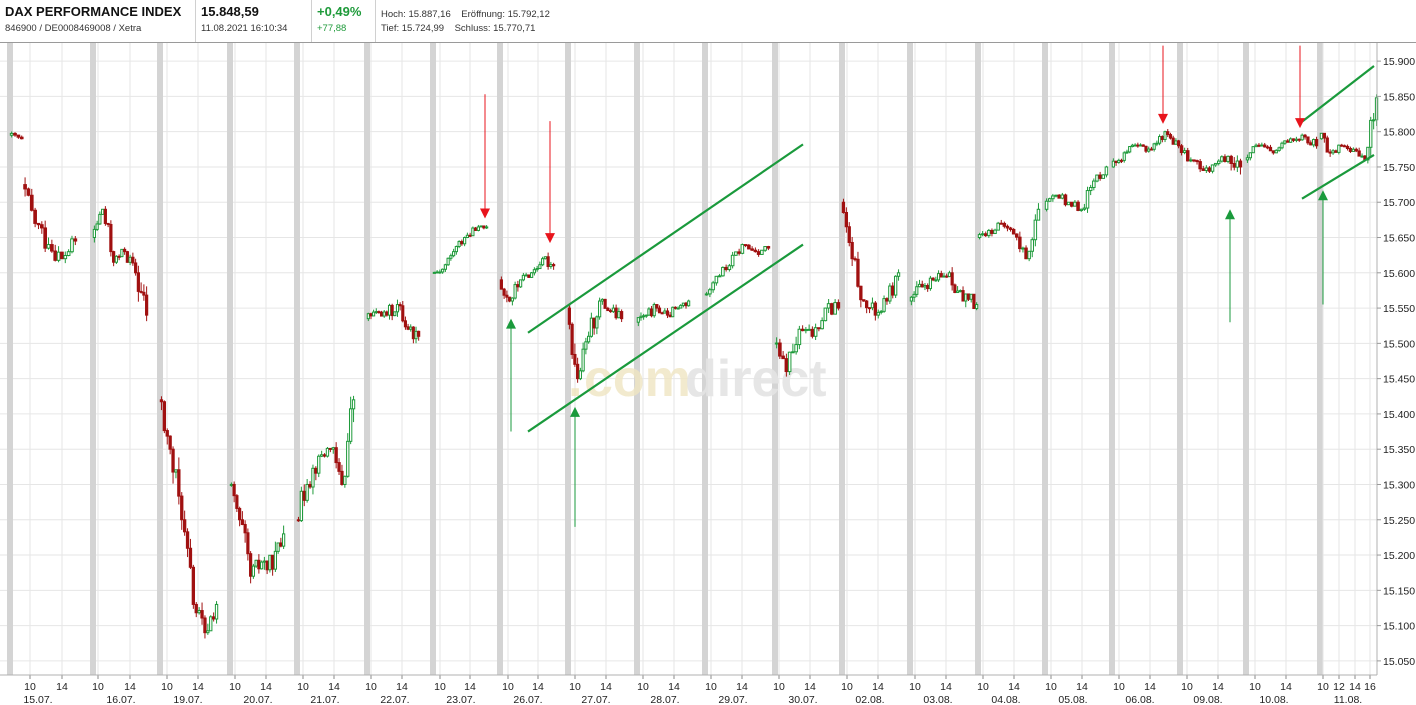 The width and height of the screenshot is (1416, 705). I want to click on y-tick-label: 15.300, so click(1399, 485).